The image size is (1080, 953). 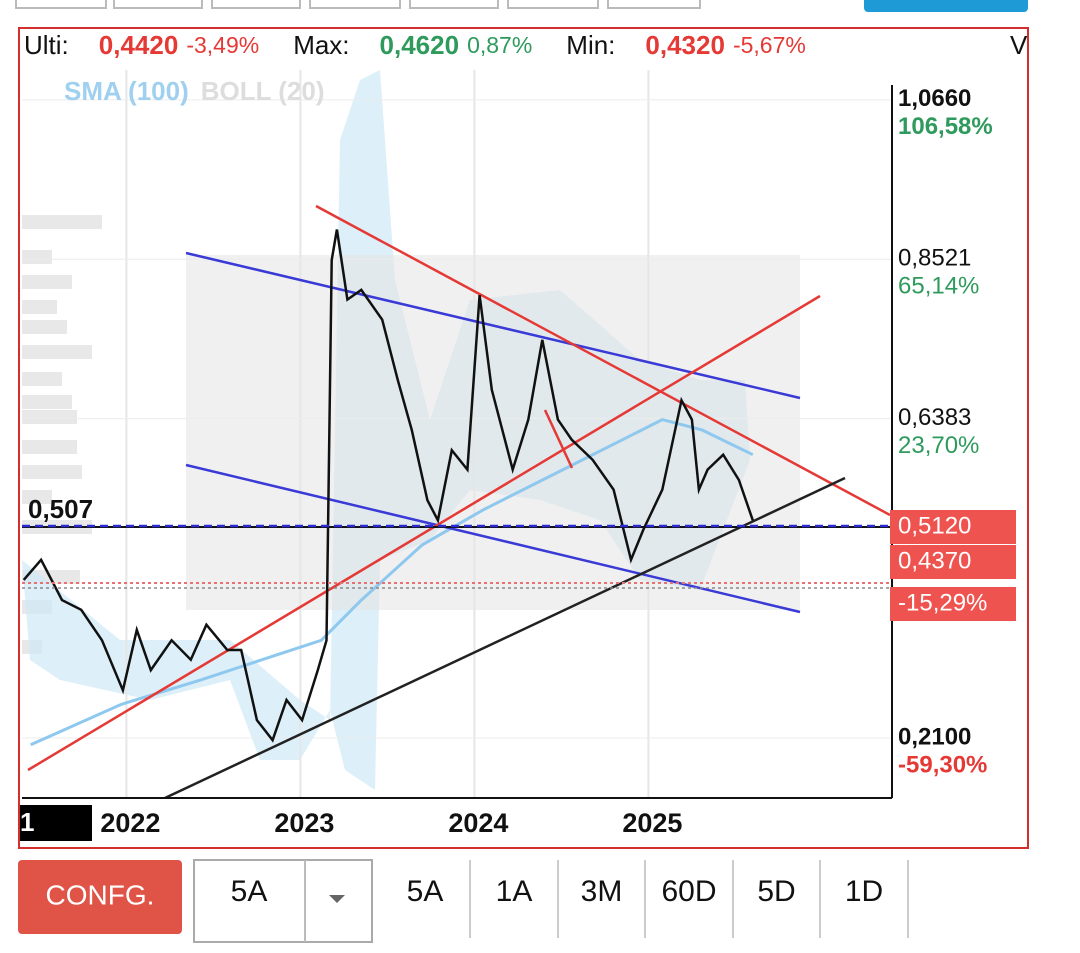 What do you see at coordinates (945, 126) in the screenshot?
I see `y-tick-pct: 106,58%` at bounding box center [945, 126].